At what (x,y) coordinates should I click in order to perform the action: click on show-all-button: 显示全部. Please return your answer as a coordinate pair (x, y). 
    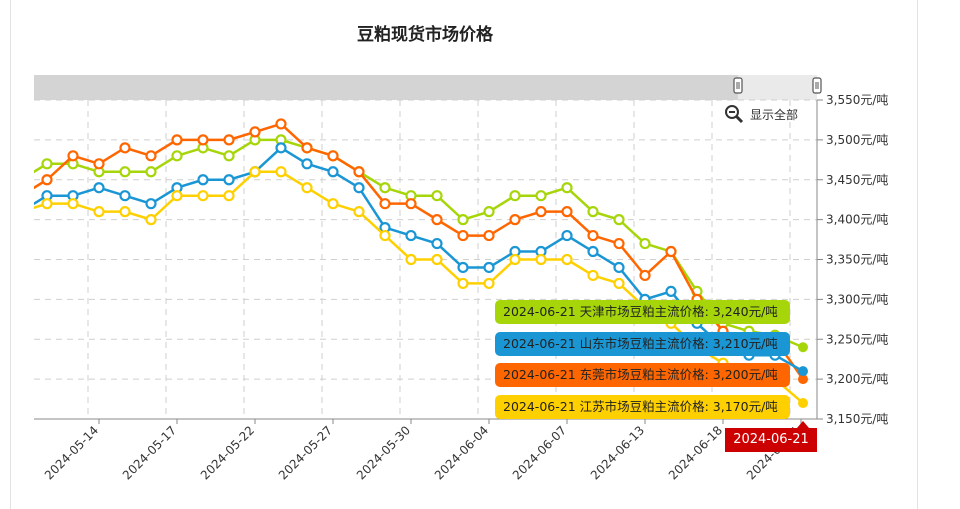
    Looking at the image, I should click on (761, 114).